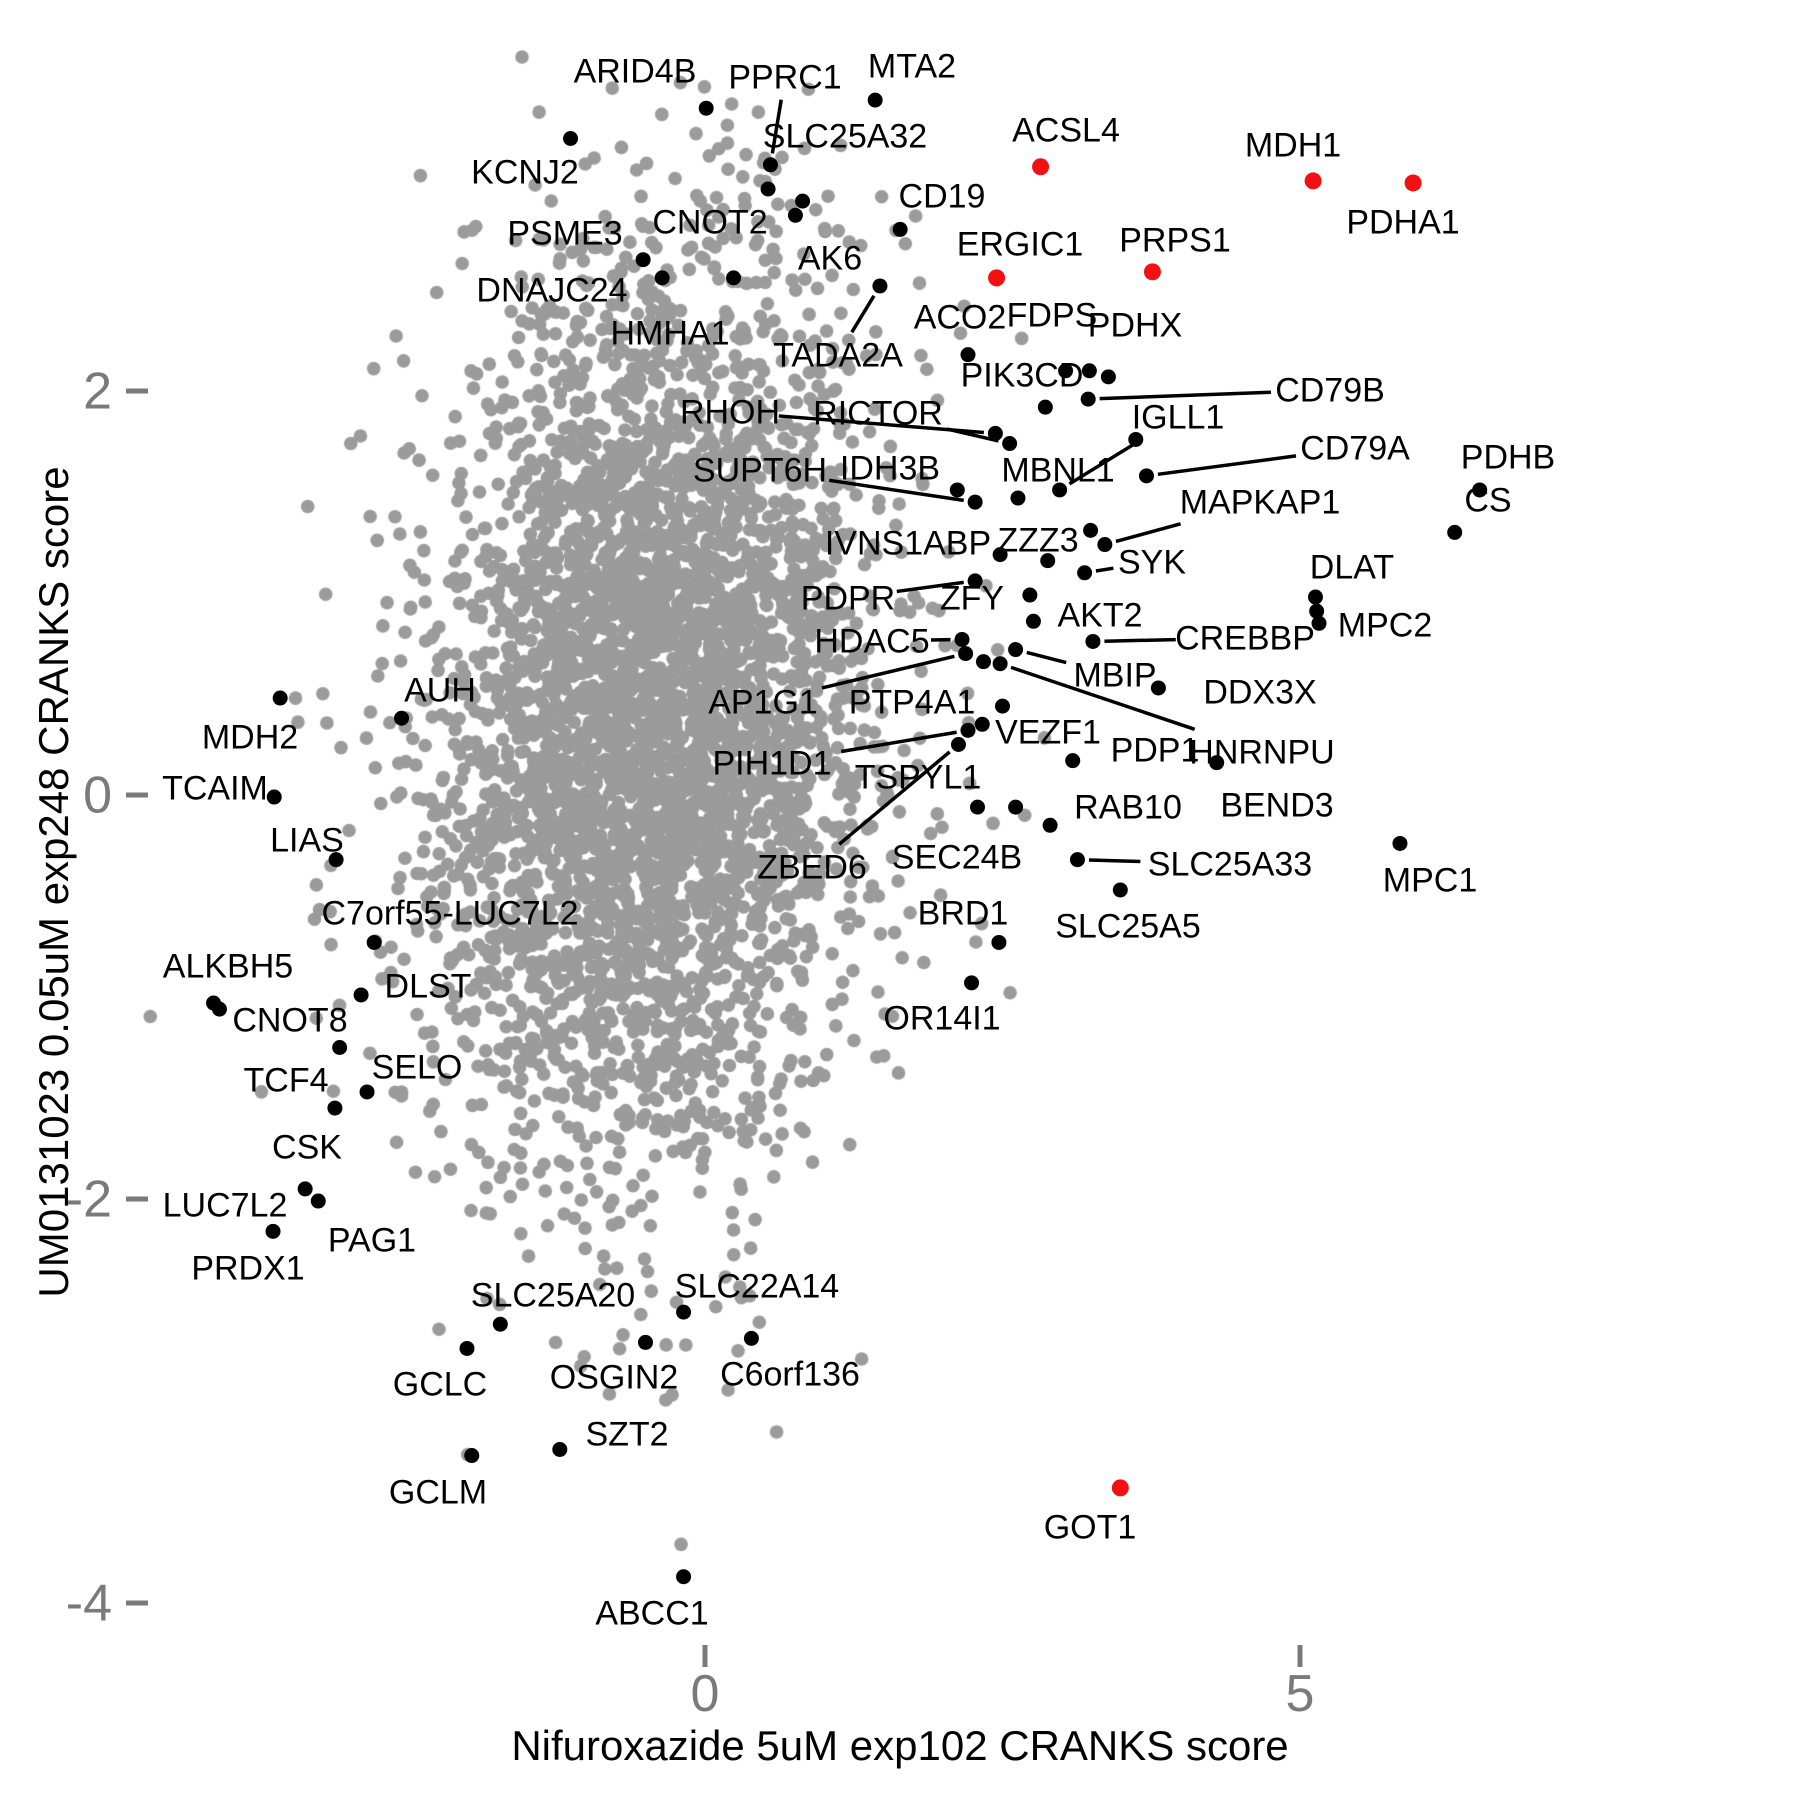  Describe the element at coordinates (1135, 326) in the screenshot. I see `point-label-PDHX: PDHX` at that location.